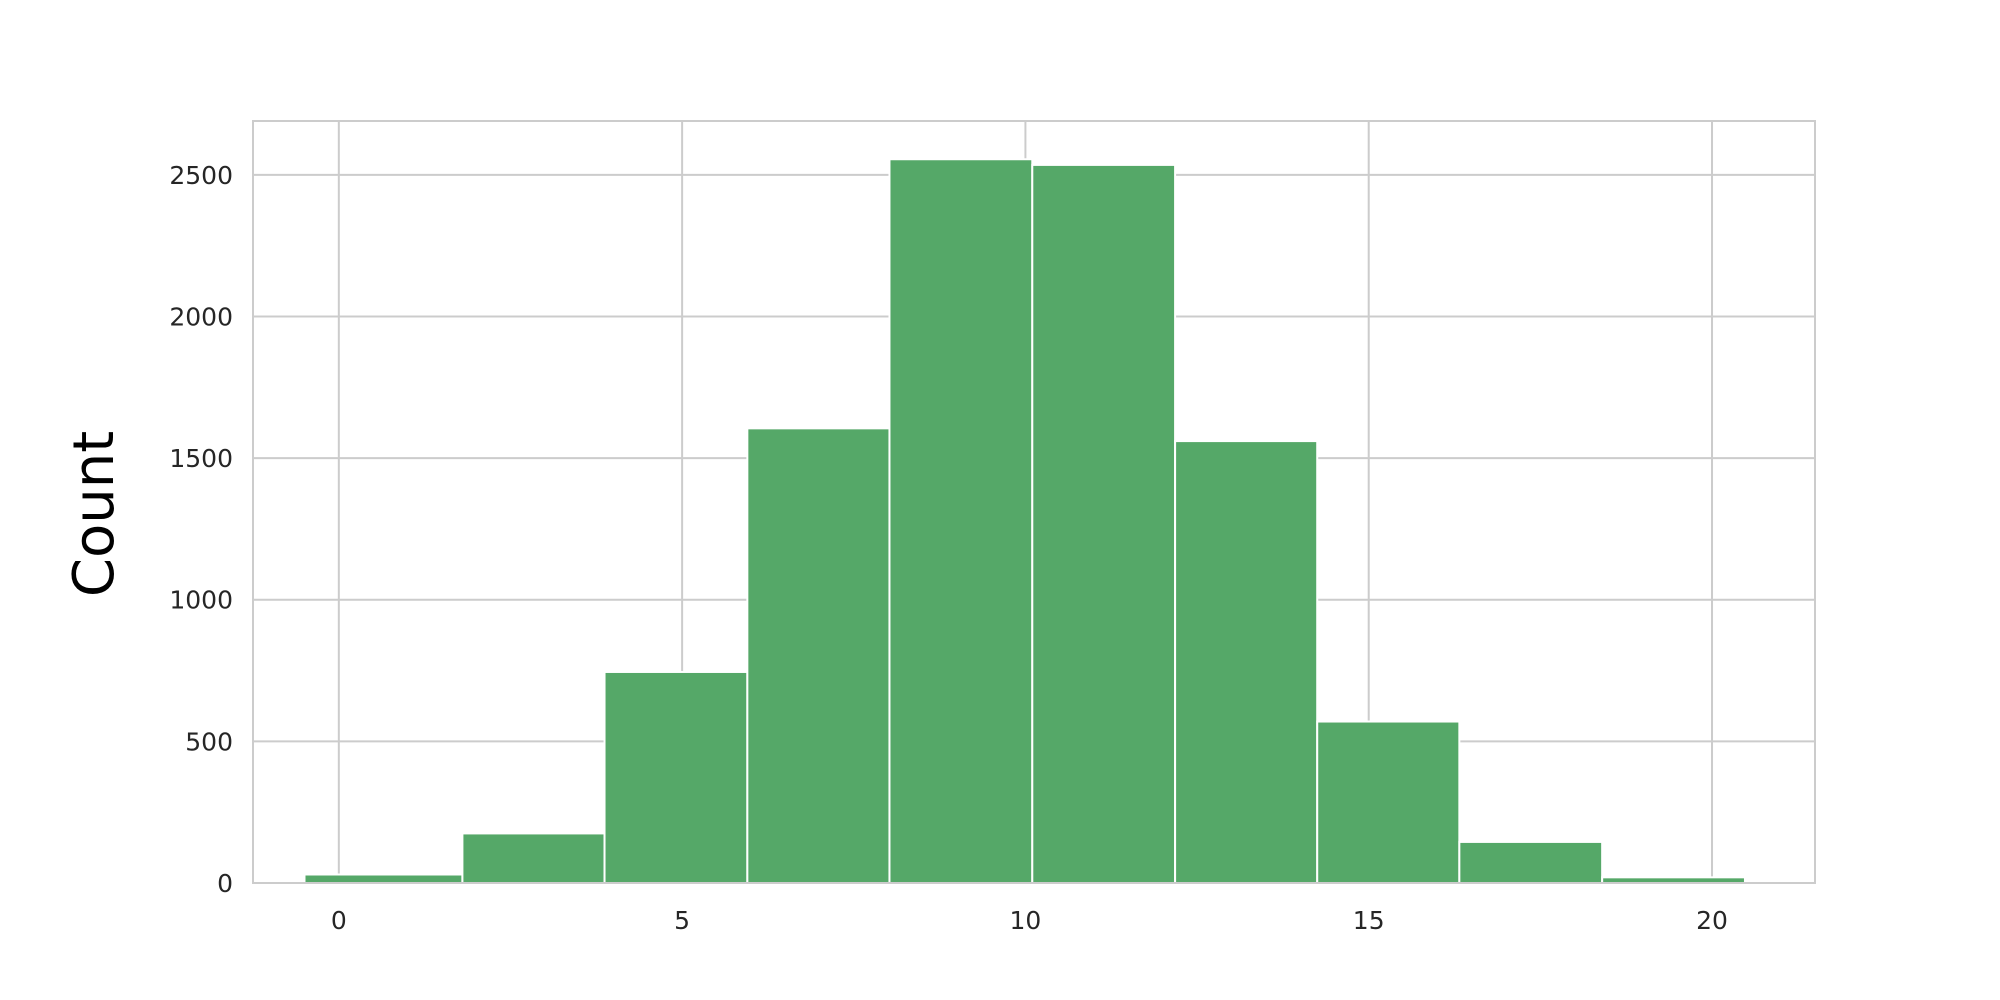  I want to click on y-tick-label-0: 0, so click(225, 883).